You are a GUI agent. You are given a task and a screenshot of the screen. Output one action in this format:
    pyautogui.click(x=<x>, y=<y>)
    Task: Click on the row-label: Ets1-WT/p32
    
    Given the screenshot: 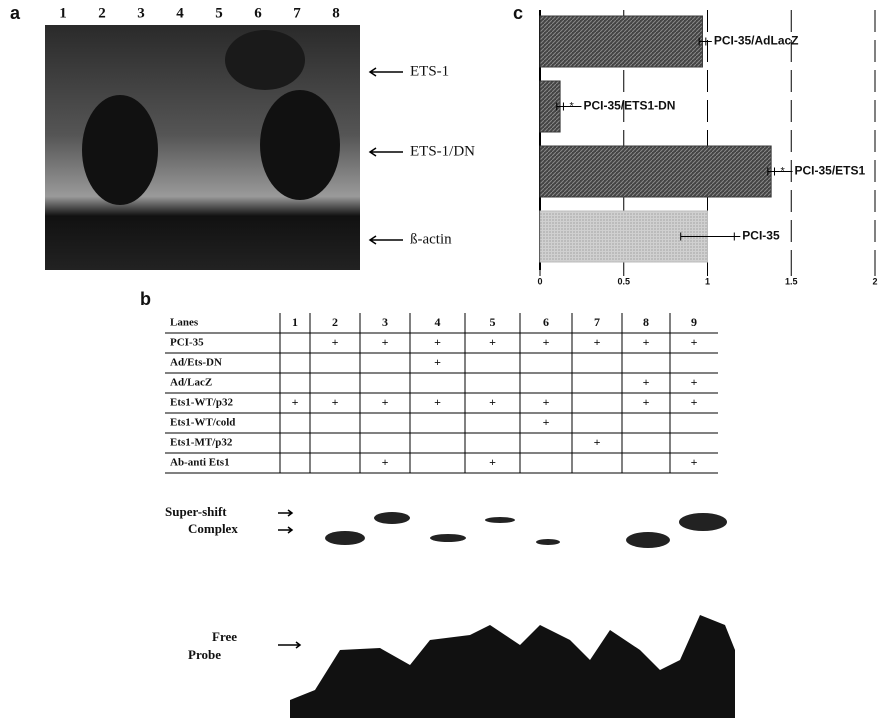 What is the action you would take?
    pyautogui.click(x=201, y=403)
    